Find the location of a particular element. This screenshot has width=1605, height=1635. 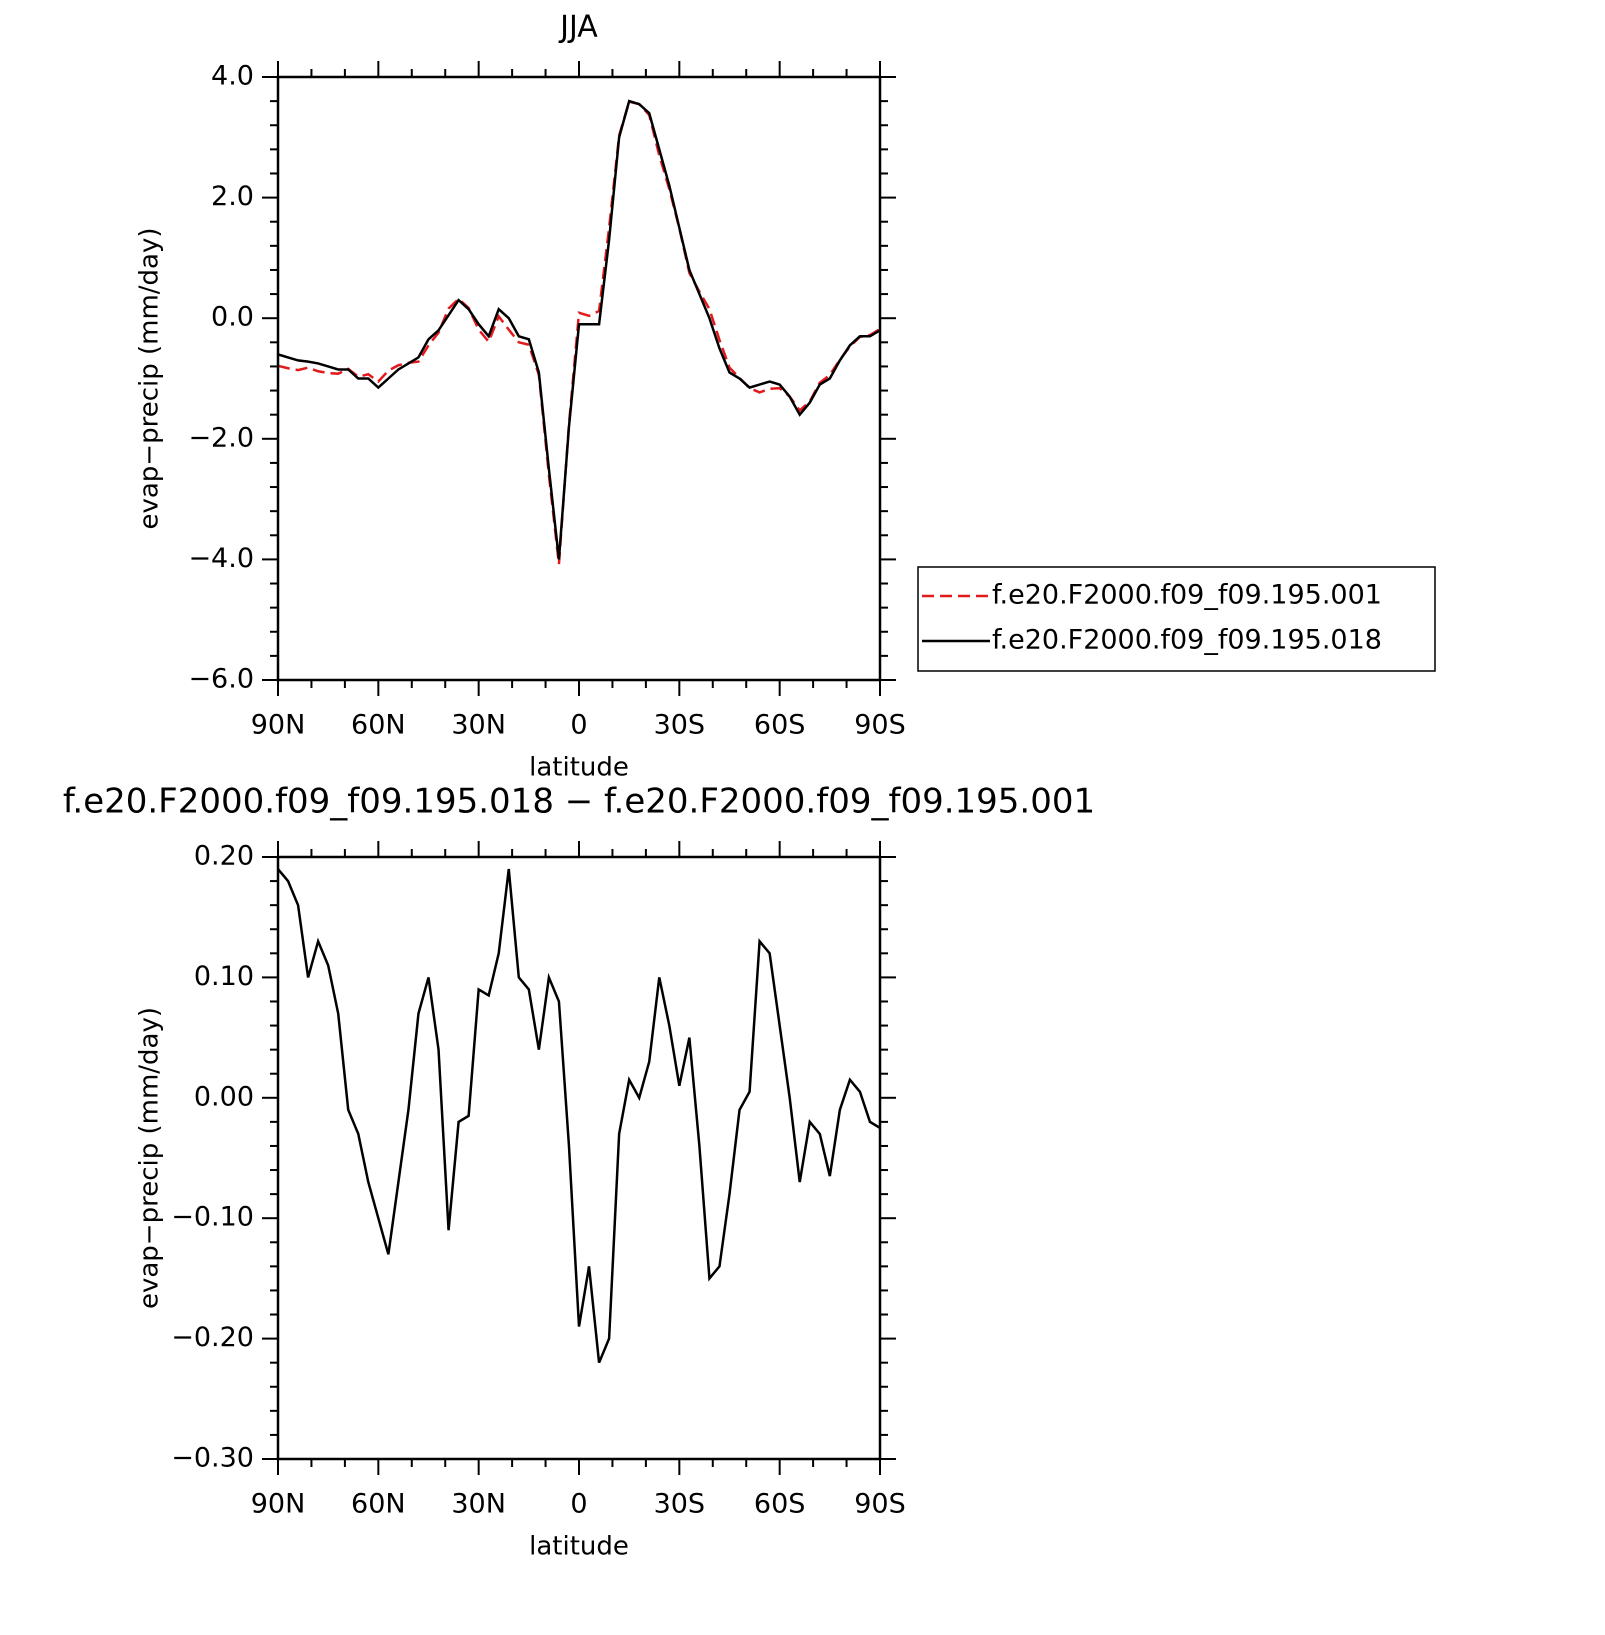

y-tick-label: −0.10 is located at coordinates (212, 1217).